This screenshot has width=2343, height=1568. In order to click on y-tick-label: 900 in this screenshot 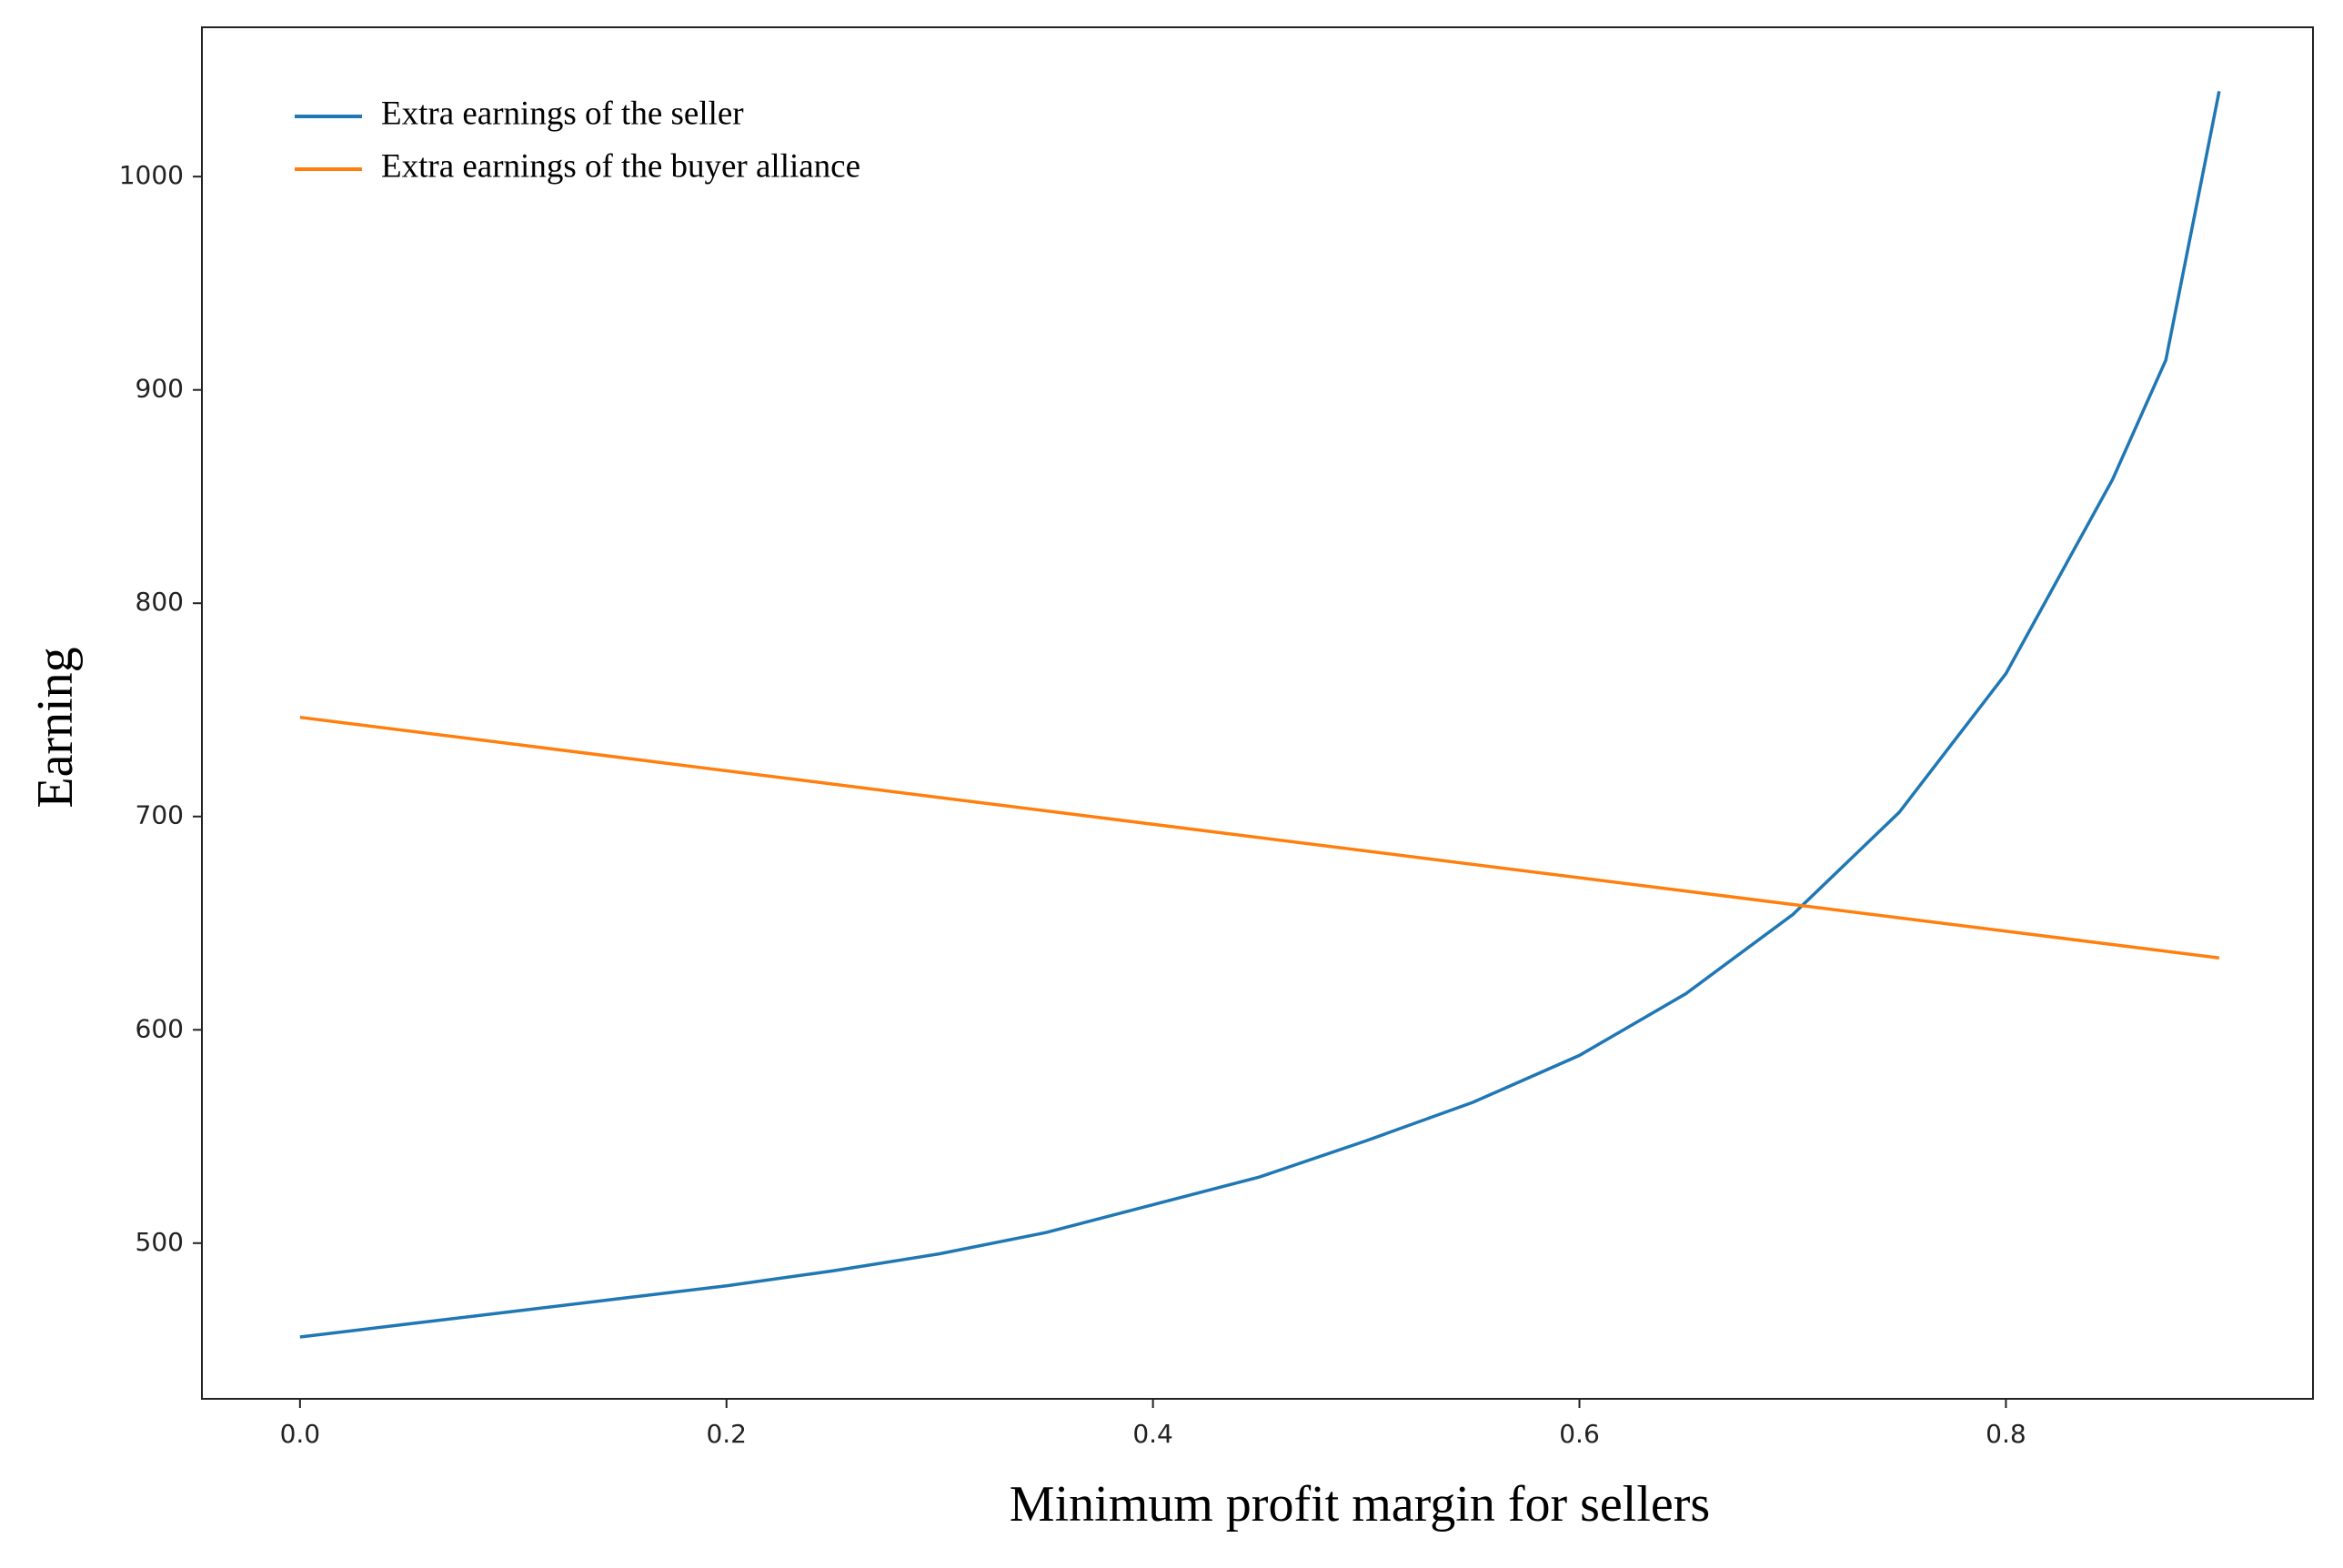, I will do `click(160, 389)`.